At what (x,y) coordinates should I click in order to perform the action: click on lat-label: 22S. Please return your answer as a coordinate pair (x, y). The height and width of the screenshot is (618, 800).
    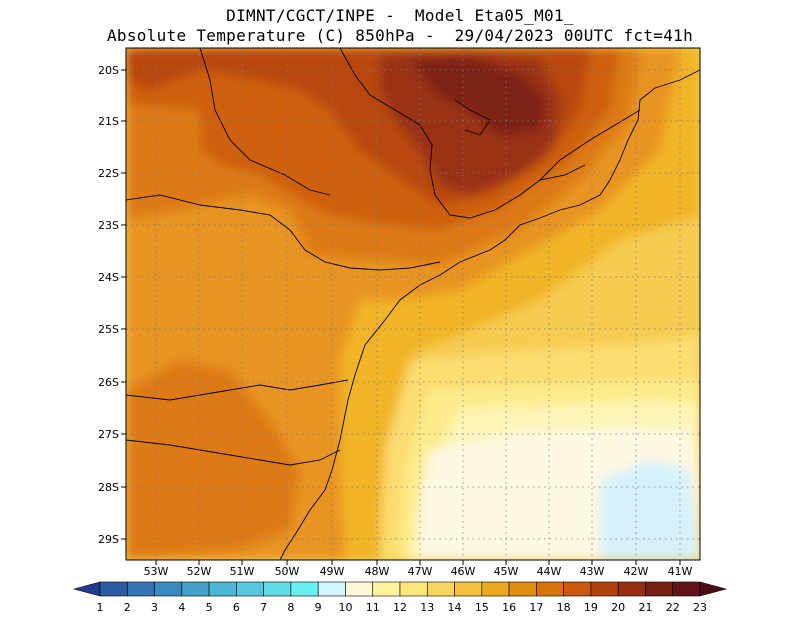
    Looking at the image, I should click on (108, 173).